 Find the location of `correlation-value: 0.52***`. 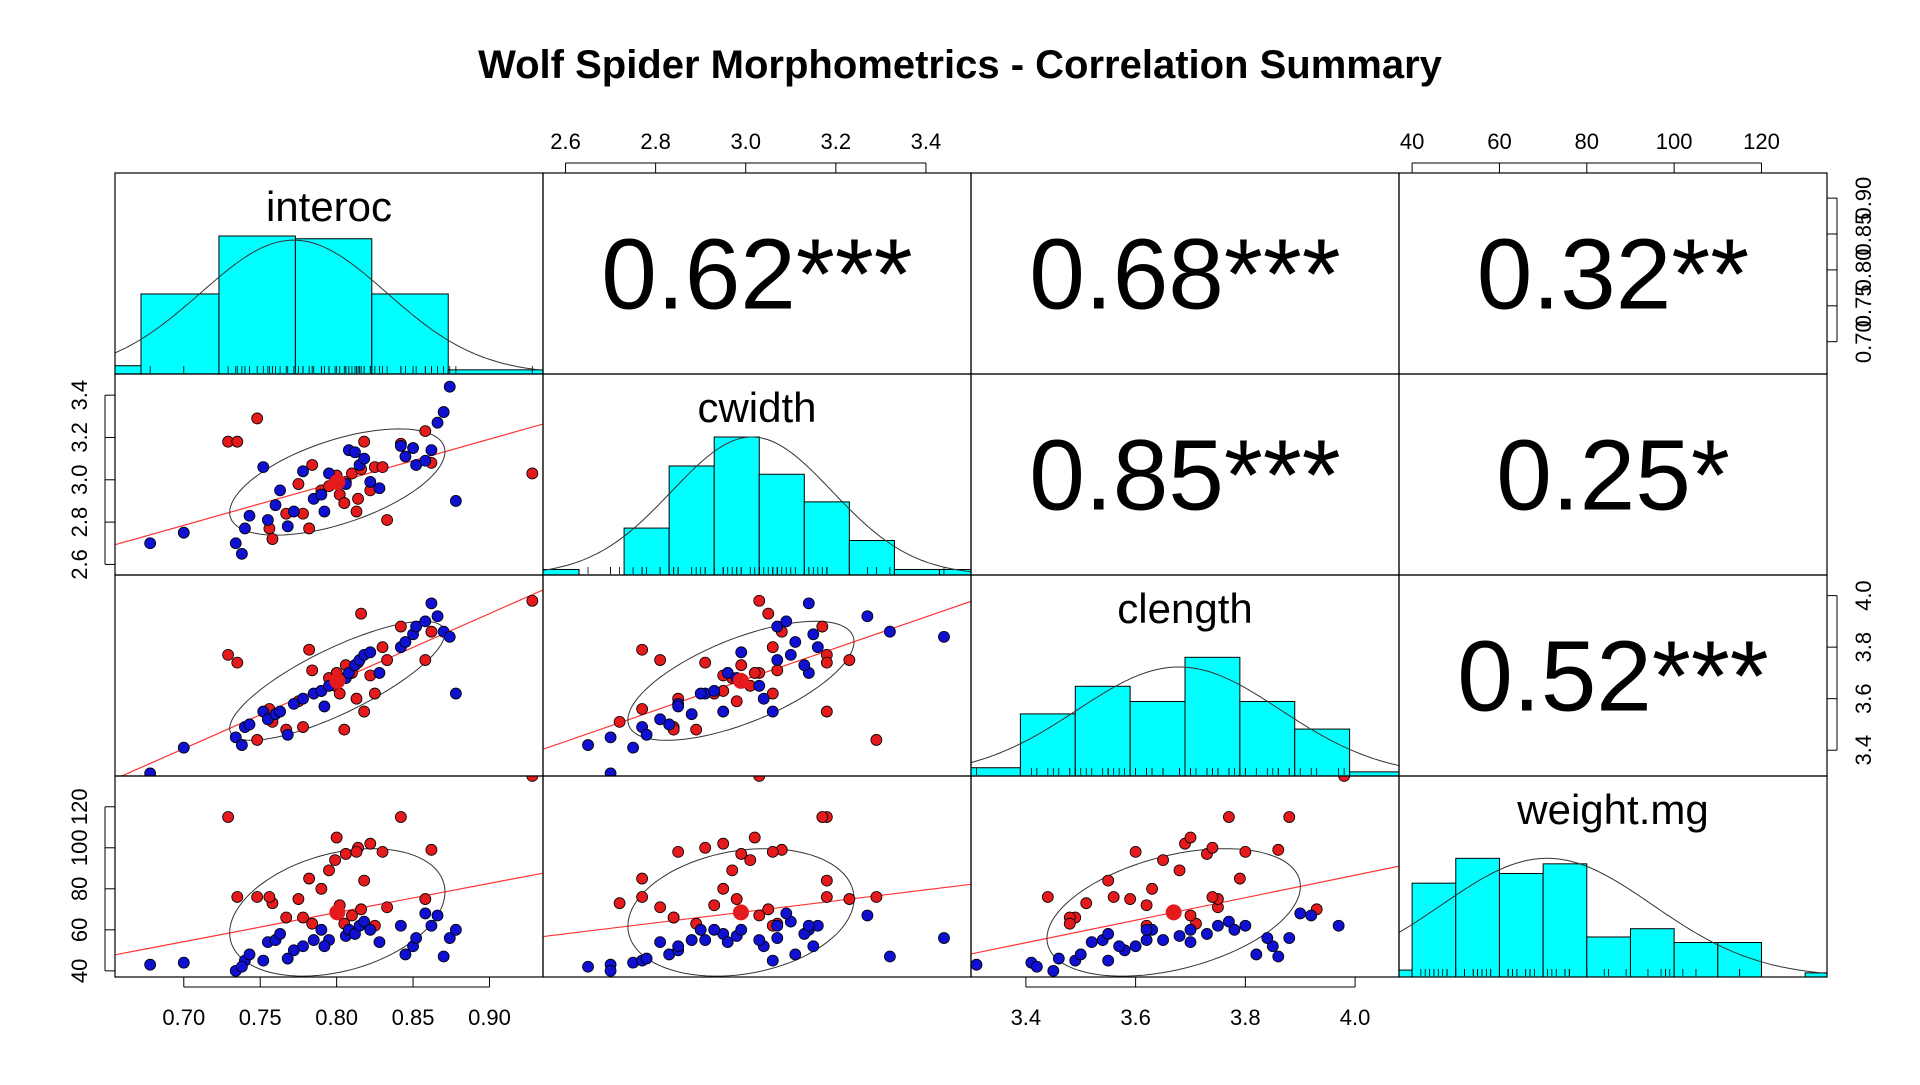

correlation-value: 0.52*** is located at coordinates (1612, 677).